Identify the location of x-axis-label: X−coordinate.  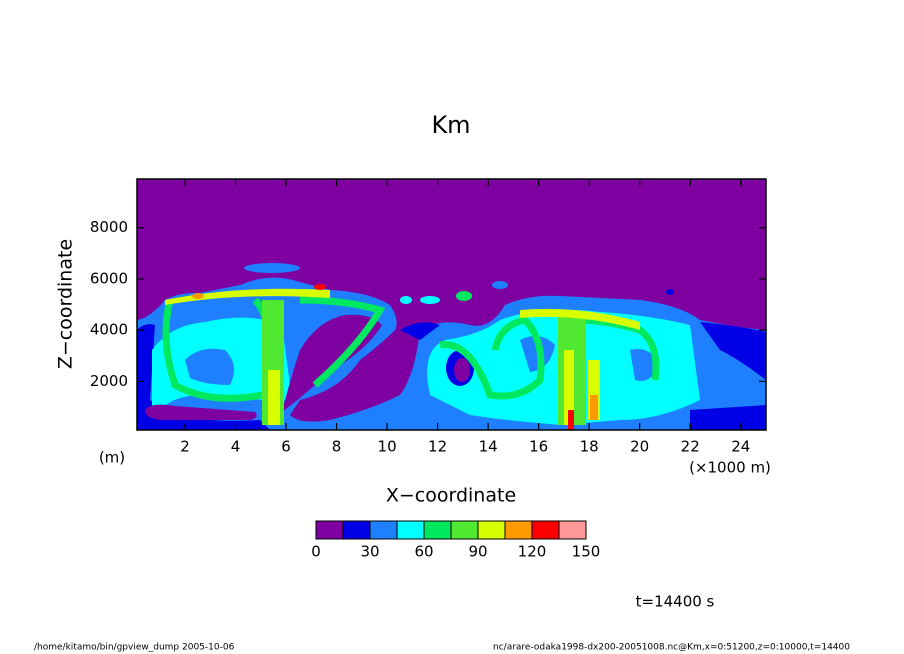
(451, 496).